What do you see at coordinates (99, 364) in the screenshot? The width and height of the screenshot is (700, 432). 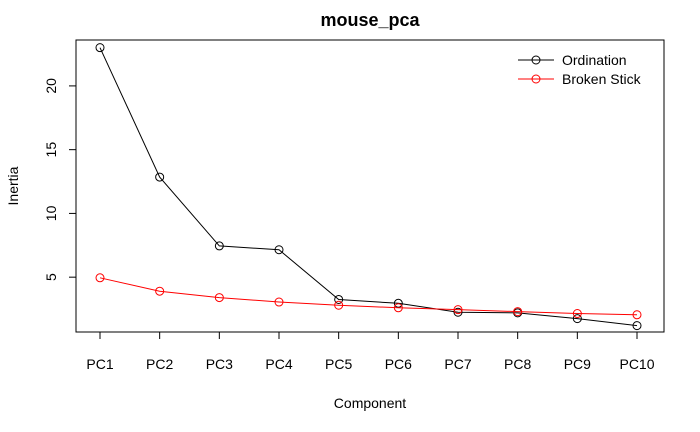 I see `x-tick-label: PC1` at bounding box center [99, 364].